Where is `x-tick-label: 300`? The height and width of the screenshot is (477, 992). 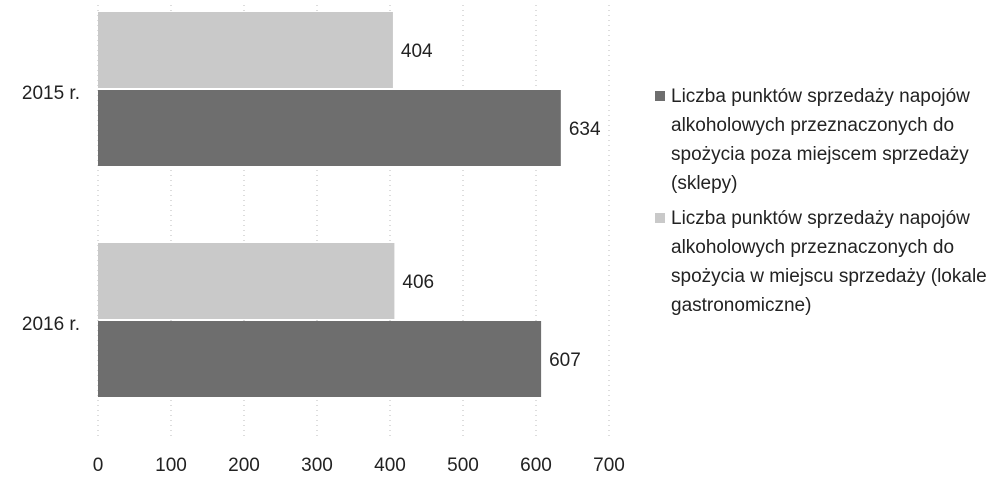
x-tick-label: 300 is located at coordinates (317, 465).